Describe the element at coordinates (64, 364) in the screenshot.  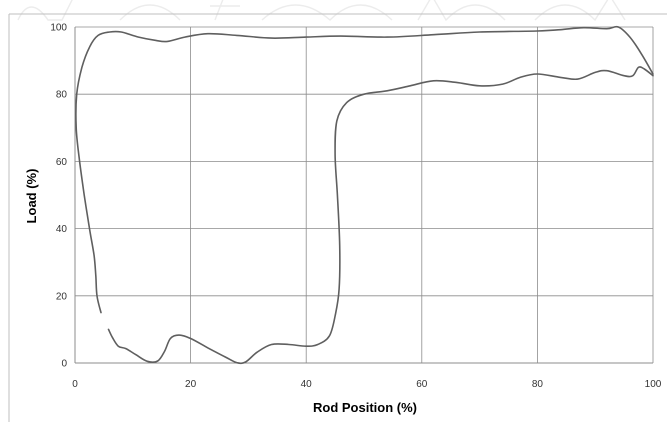
I see `y-tick-label-0: 0` at that location.